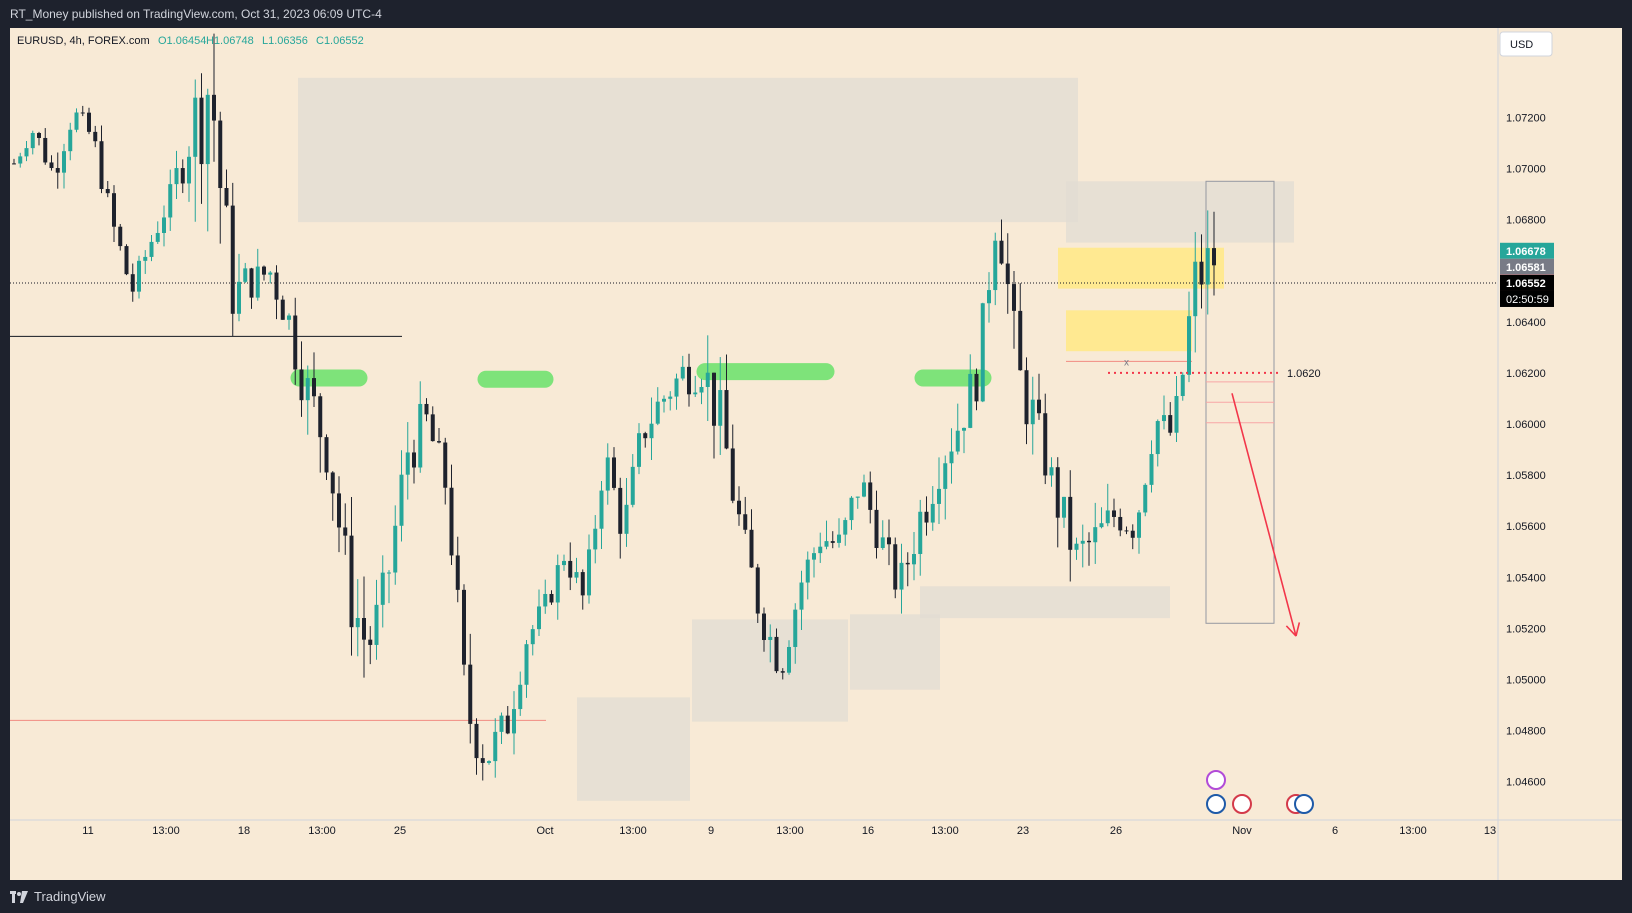 Image resolution: width=1632 pixels, height=913 pixels. Describe the element at coordinates (1526, 476) in the screenshot. I see `y-tick-label: 1.05800` at that location.